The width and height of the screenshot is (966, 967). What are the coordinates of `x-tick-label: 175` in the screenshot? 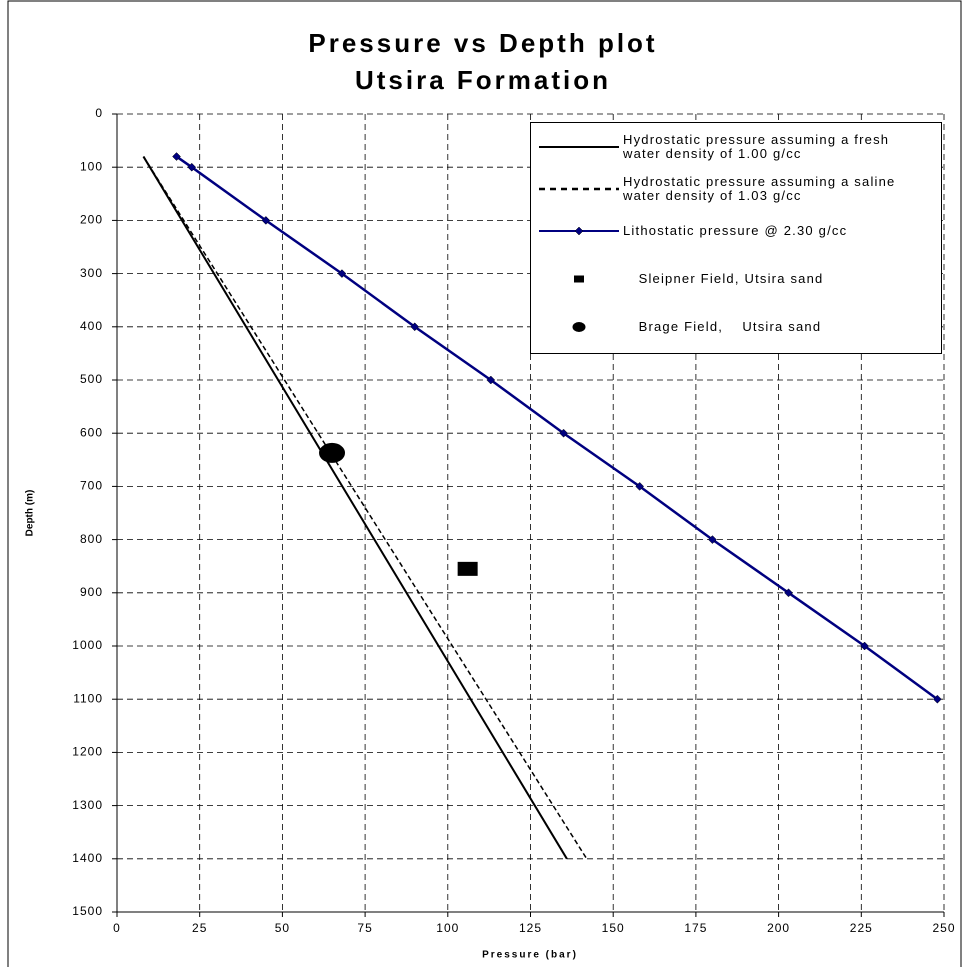 It's located at (695, 928).